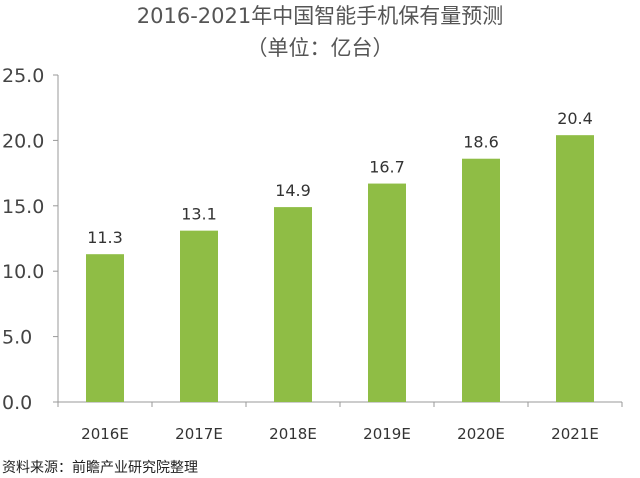  I want to click on y-tick-label: 5.0, so click(17, 338).